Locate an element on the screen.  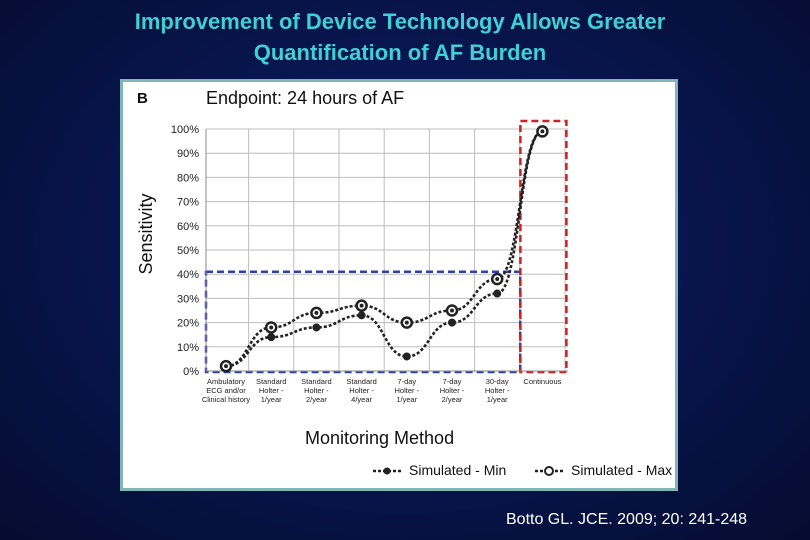
y-tick-label: 100% is located at coordinates (185, 130).